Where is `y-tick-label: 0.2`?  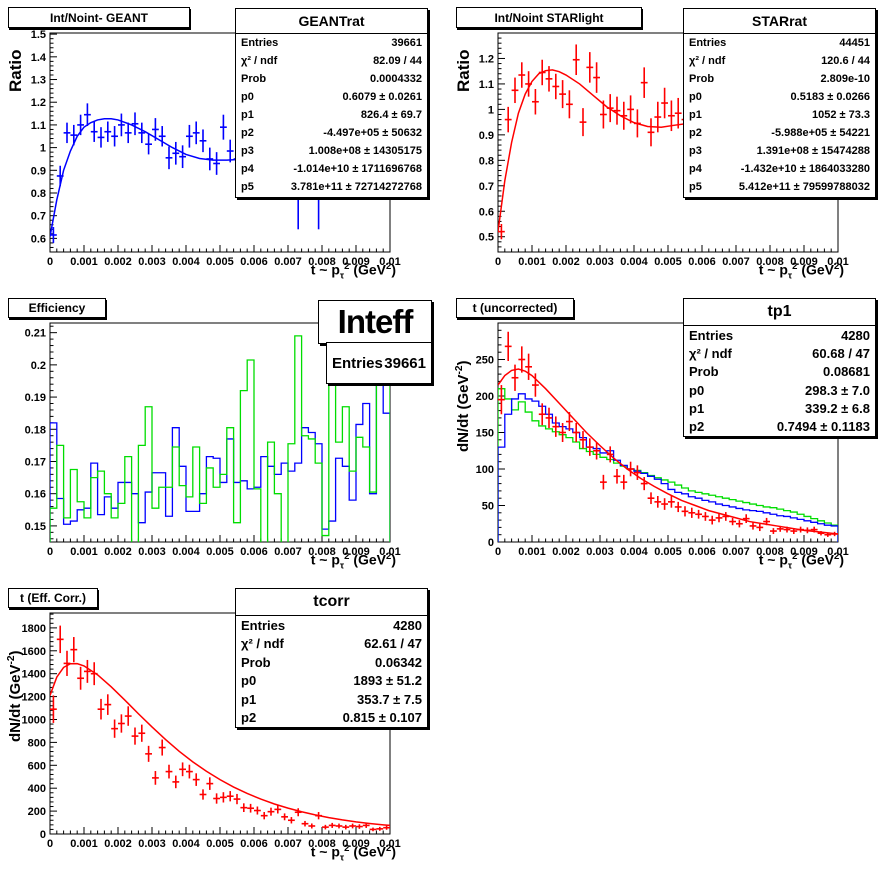
y-tick-label: 0.2 is located at coordinates (38, 366).